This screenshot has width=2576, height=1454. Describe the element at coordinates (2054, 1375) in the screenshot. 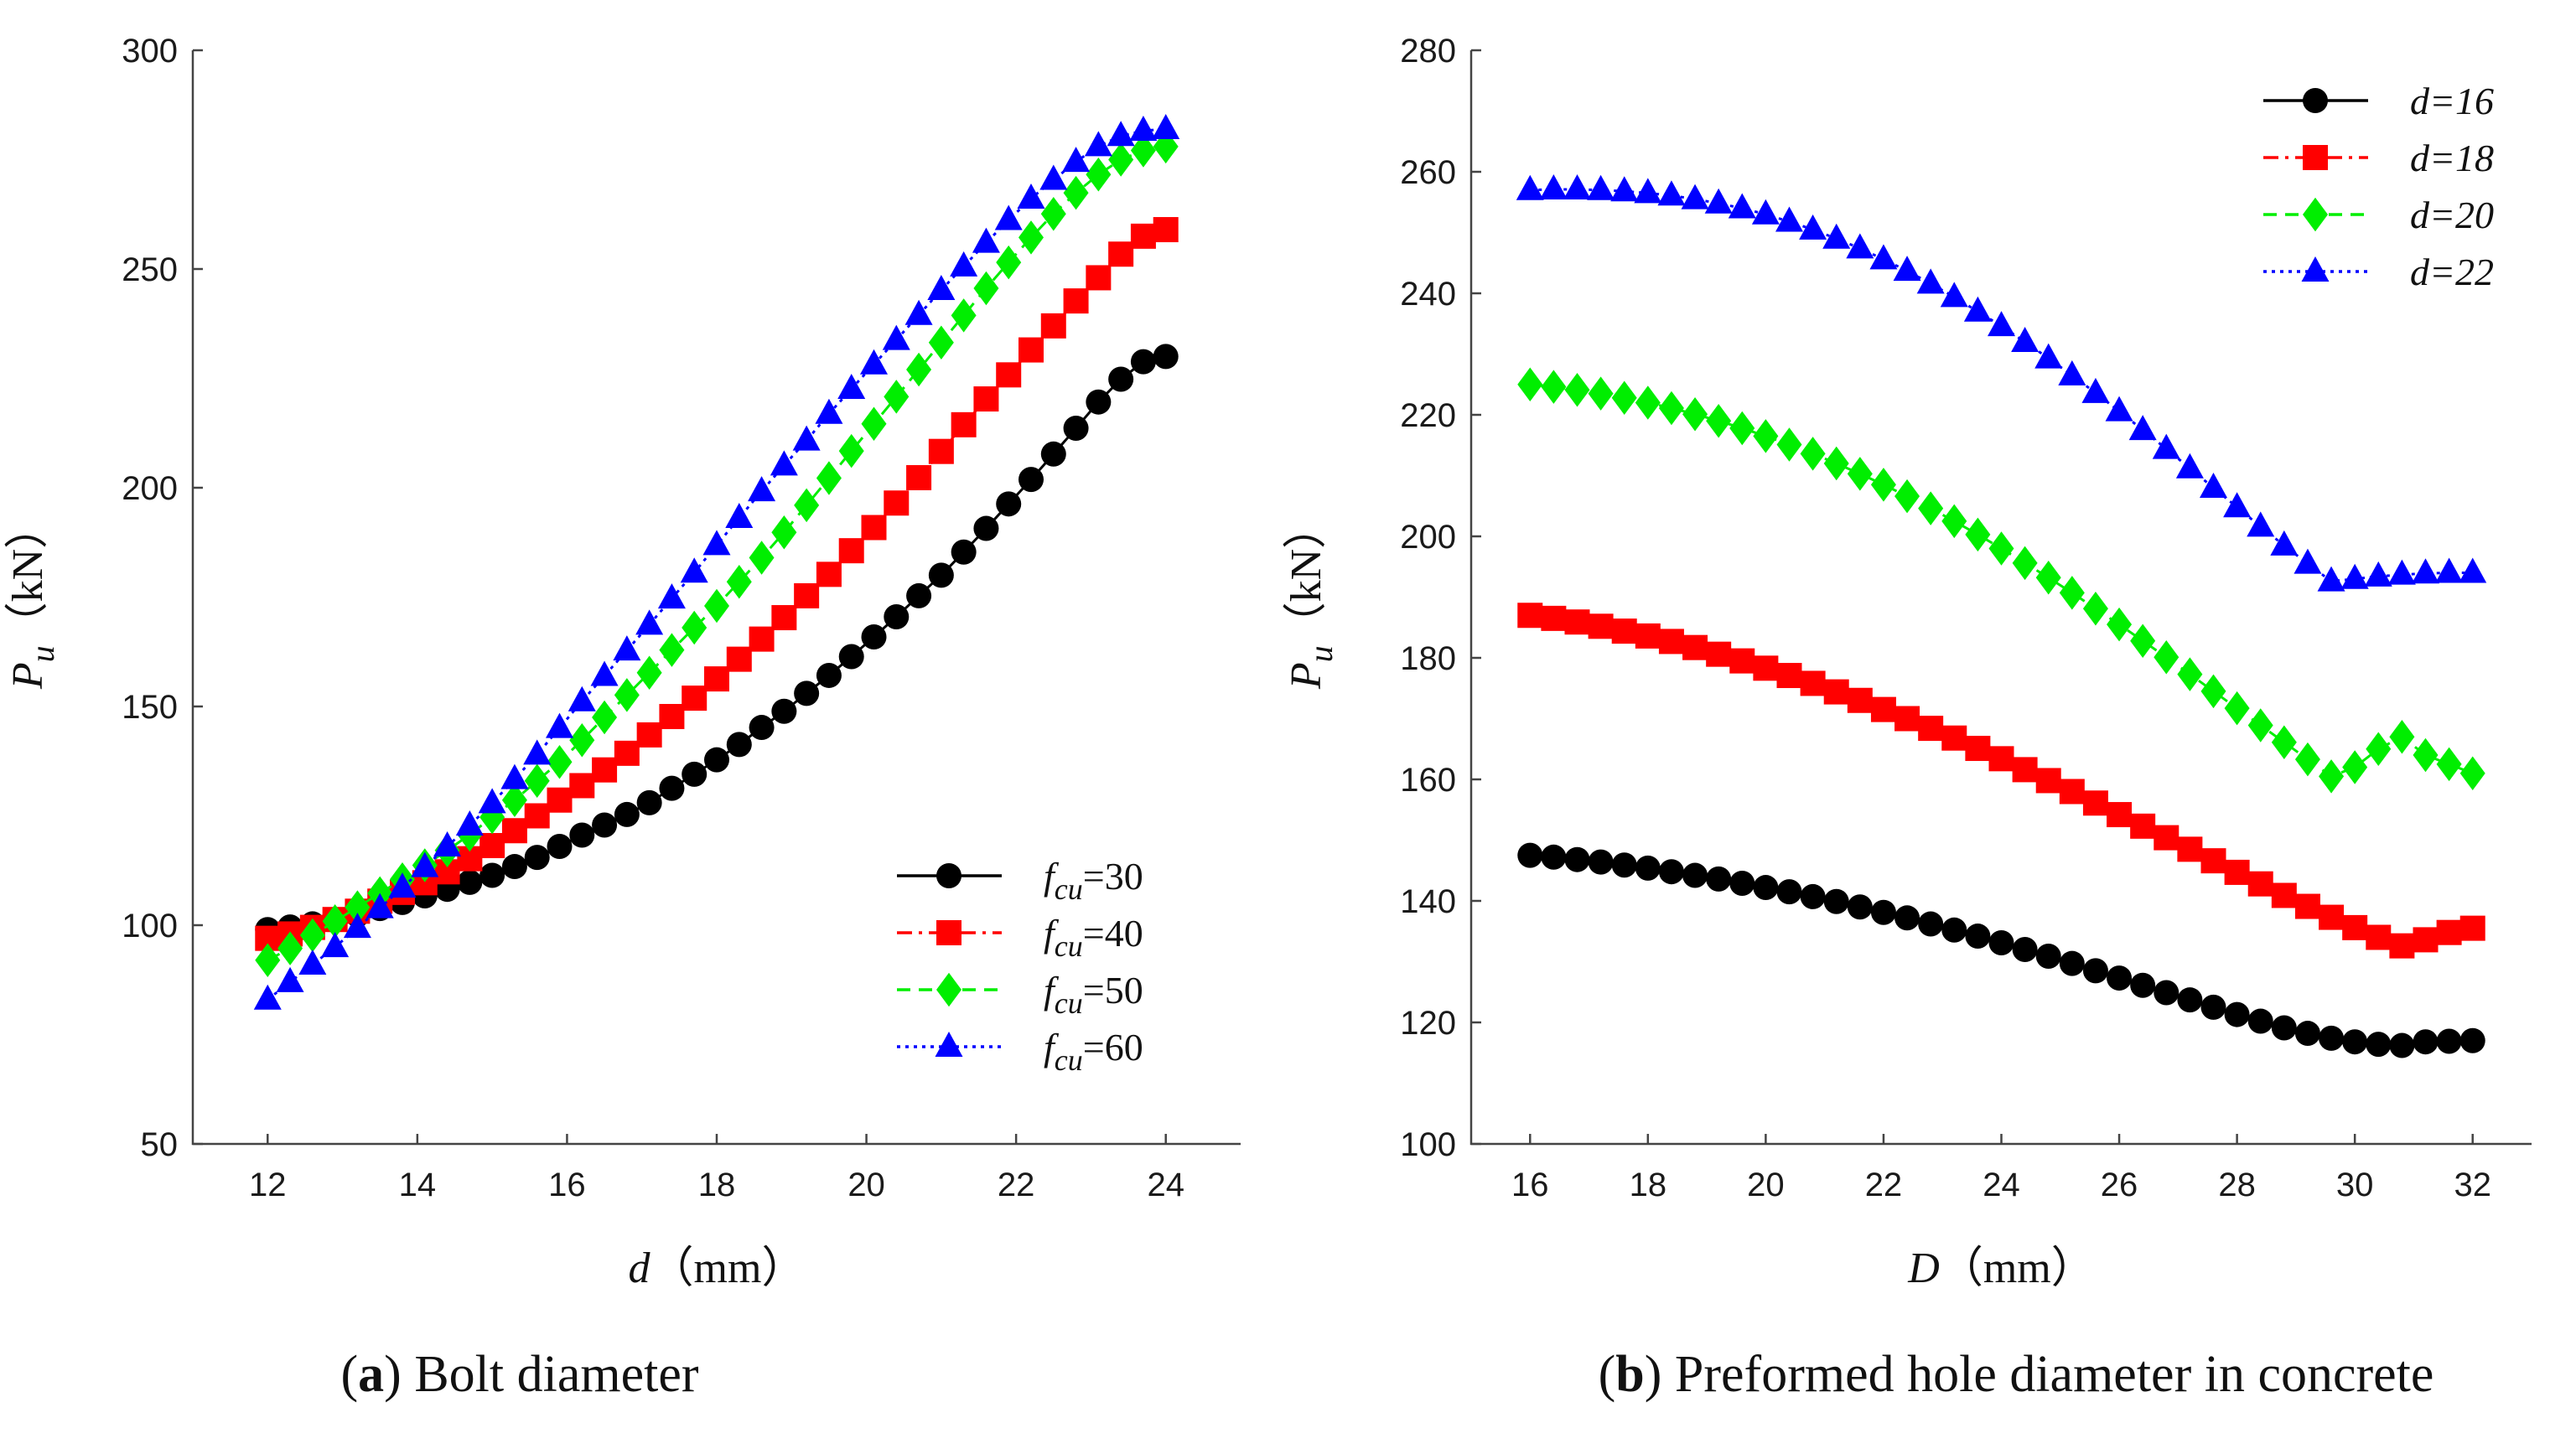

I see `caption-b-text: Preformed hole diameter in concrete` at that location.